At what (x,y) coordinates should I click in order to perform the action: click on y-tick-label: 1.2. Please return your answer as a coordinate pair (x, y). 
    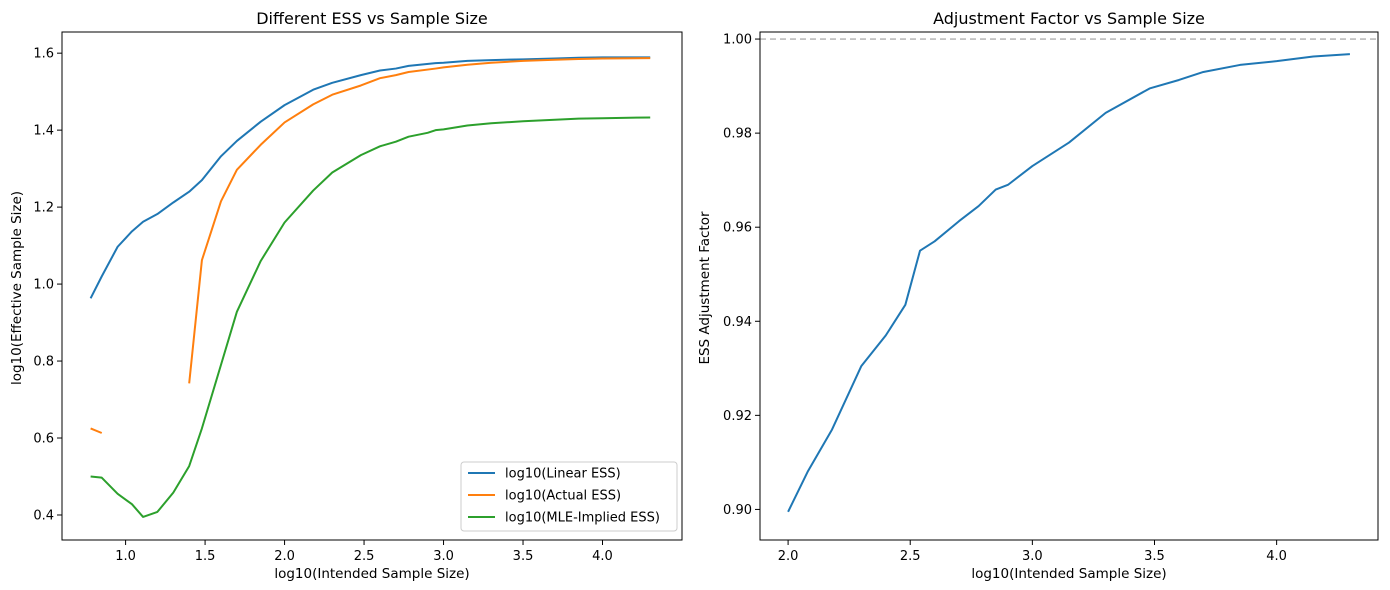
    Looking at the image, I should click on (43, 208).